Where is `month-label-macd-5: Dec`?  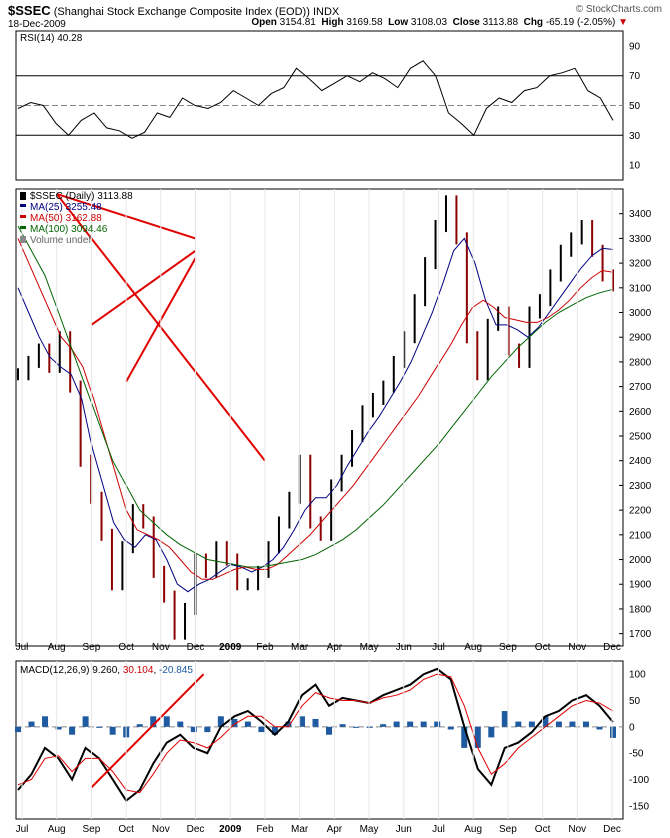 month-label-macd-5: Dec is located at coordinates (196, 829).